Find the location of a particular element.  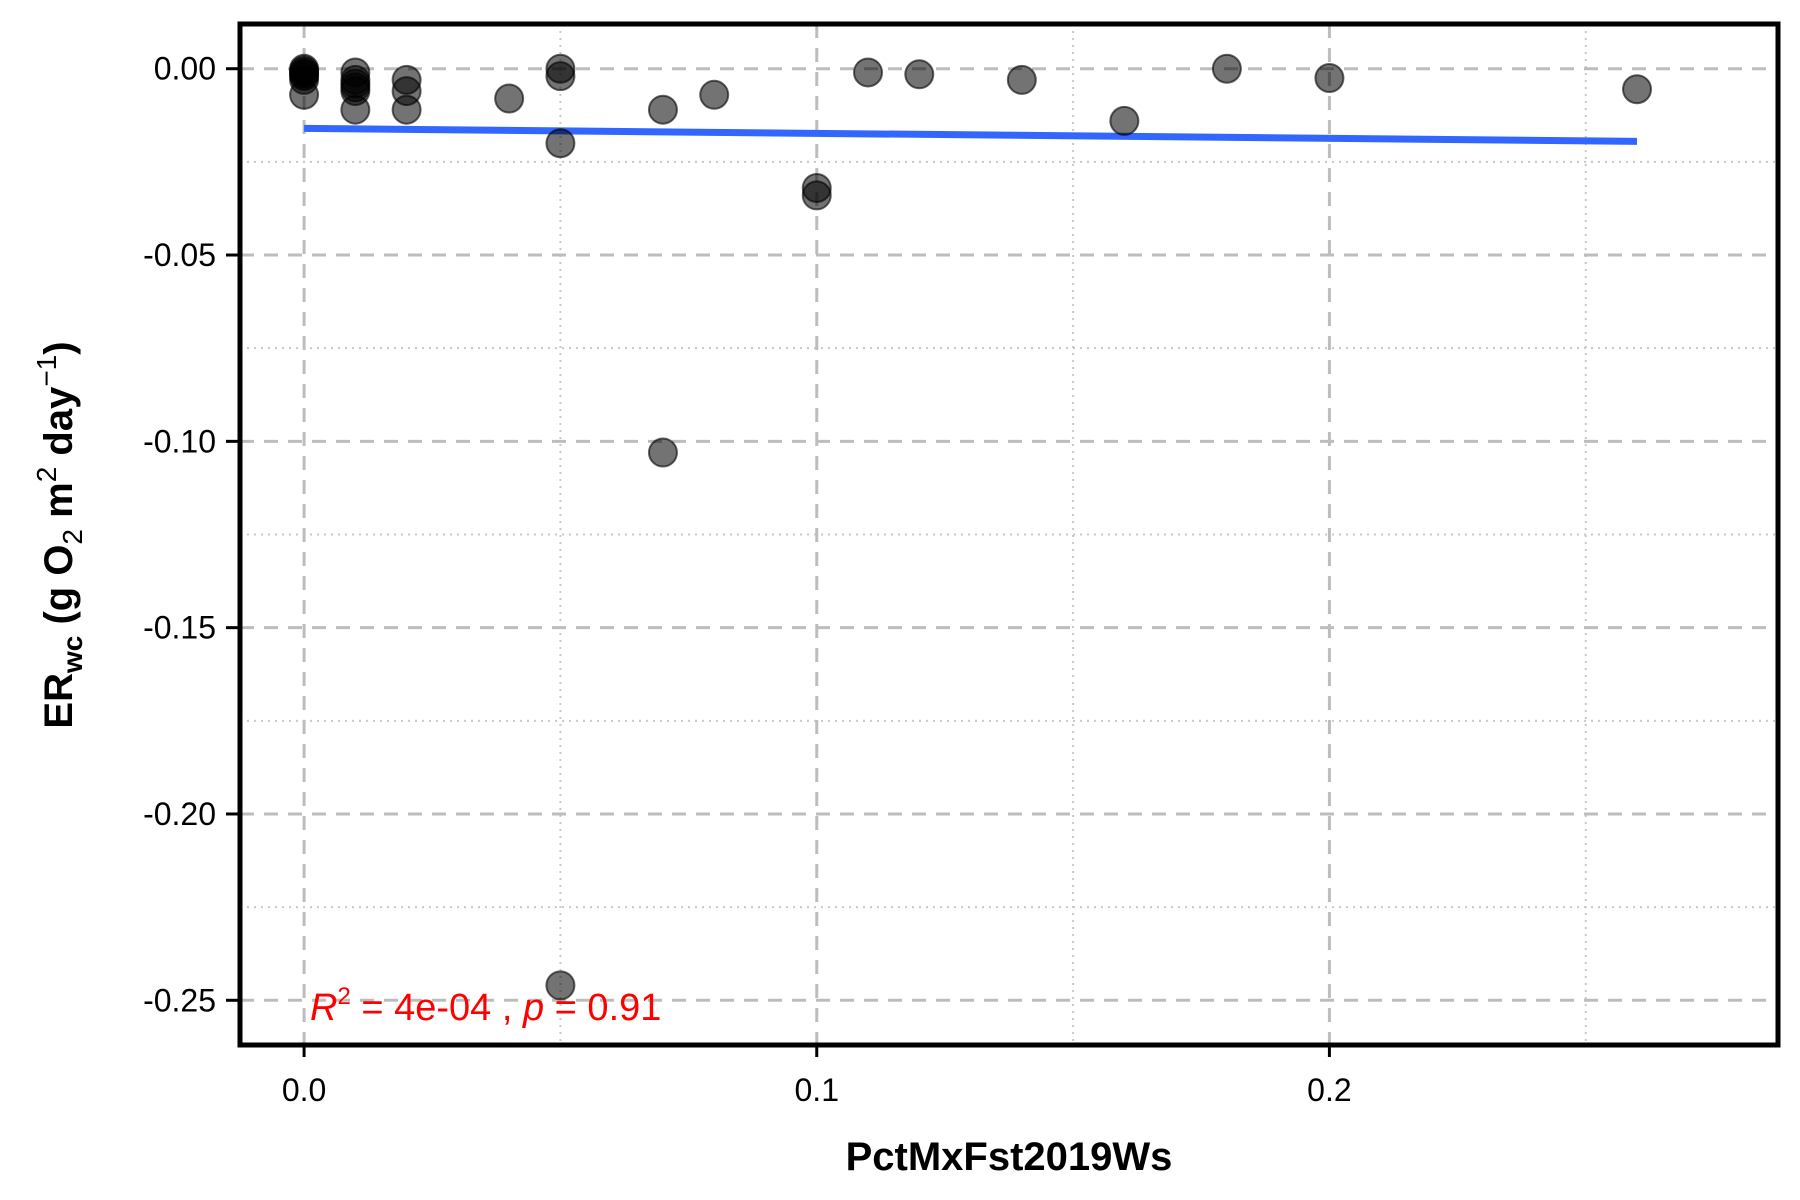

y-tick-label: 0.00 is located at coordinates (185, 69).